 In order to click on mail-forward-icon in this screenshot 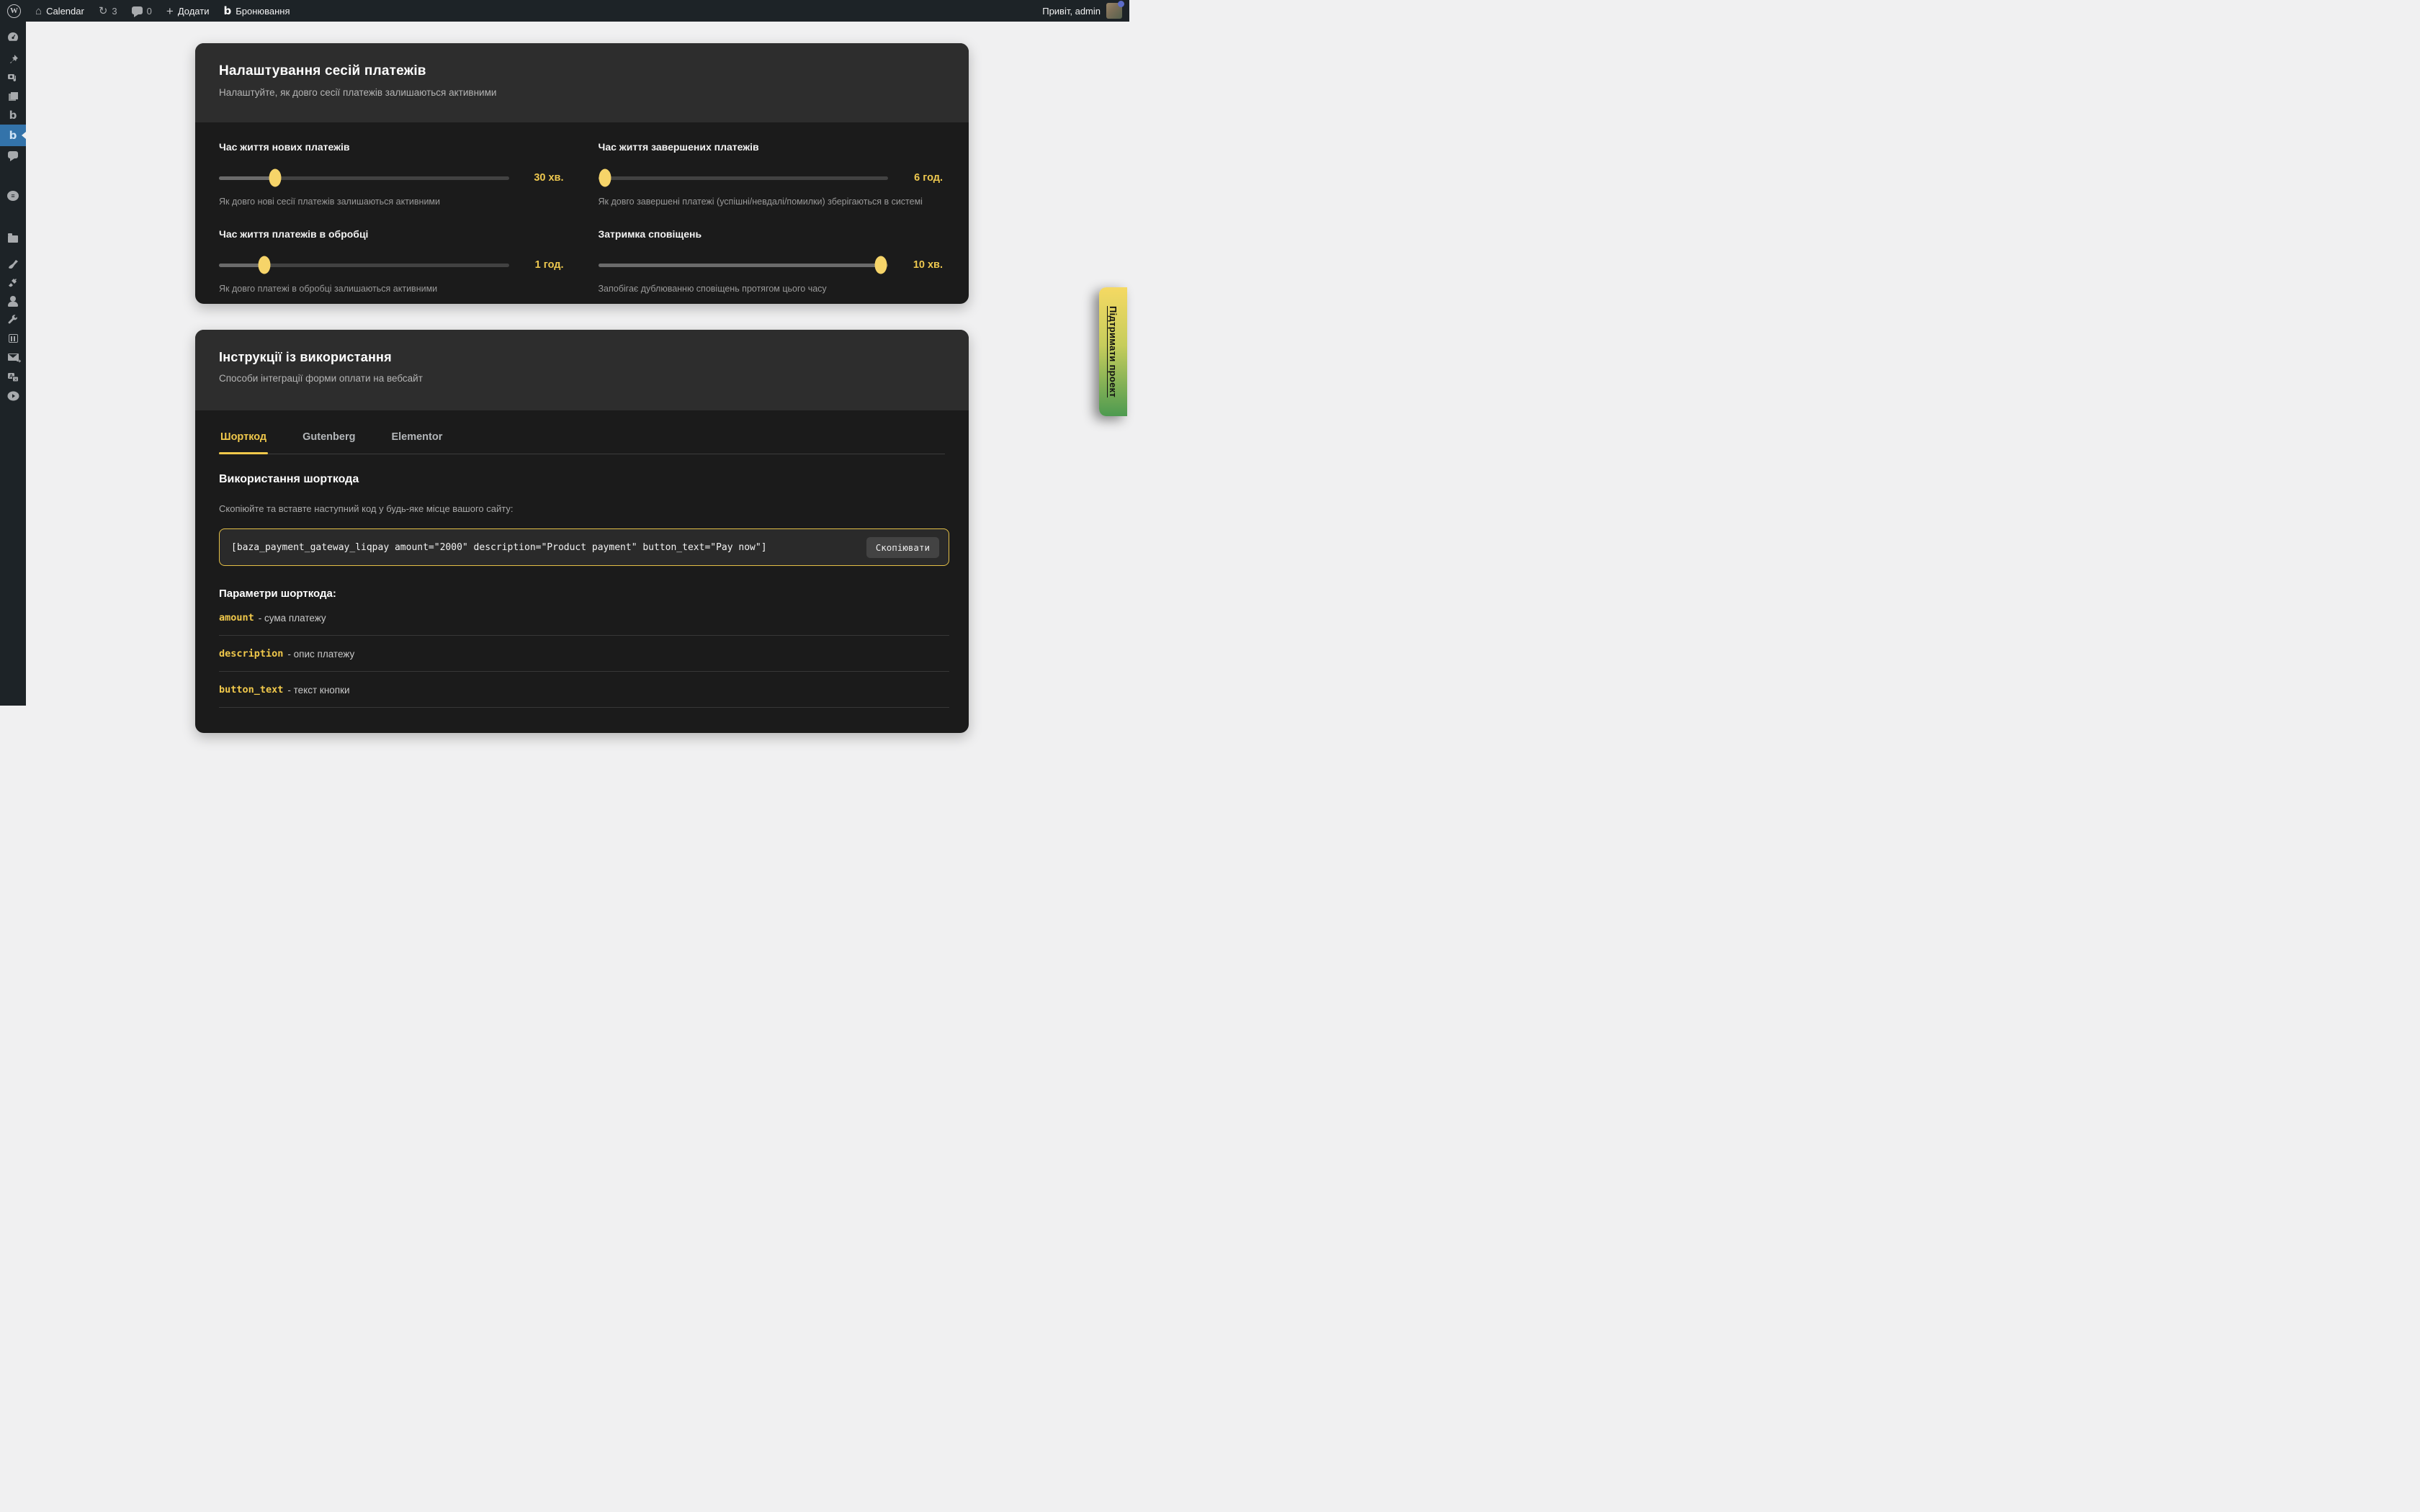, I will do `click(14, 359)`.